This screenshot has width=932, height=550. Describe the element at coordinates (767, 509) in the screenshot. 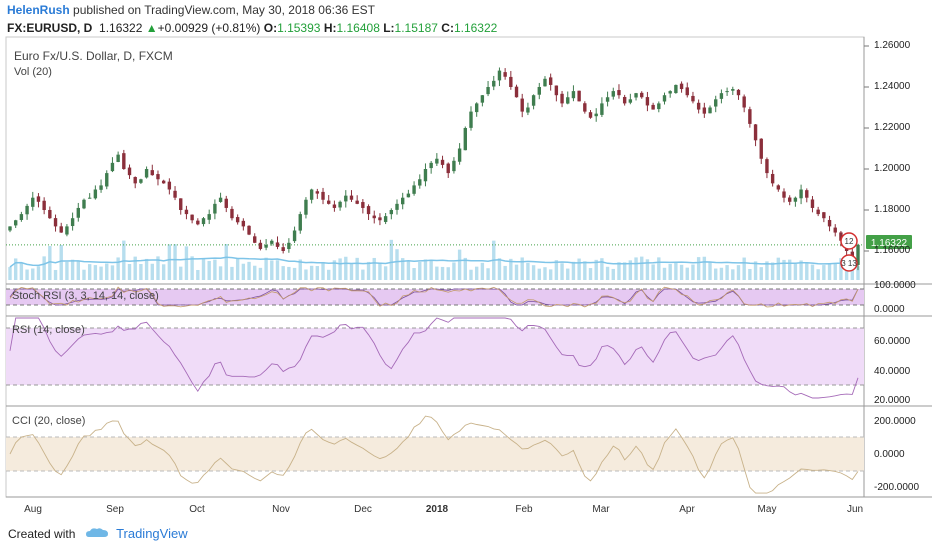

I see `time-label: May` at that location.